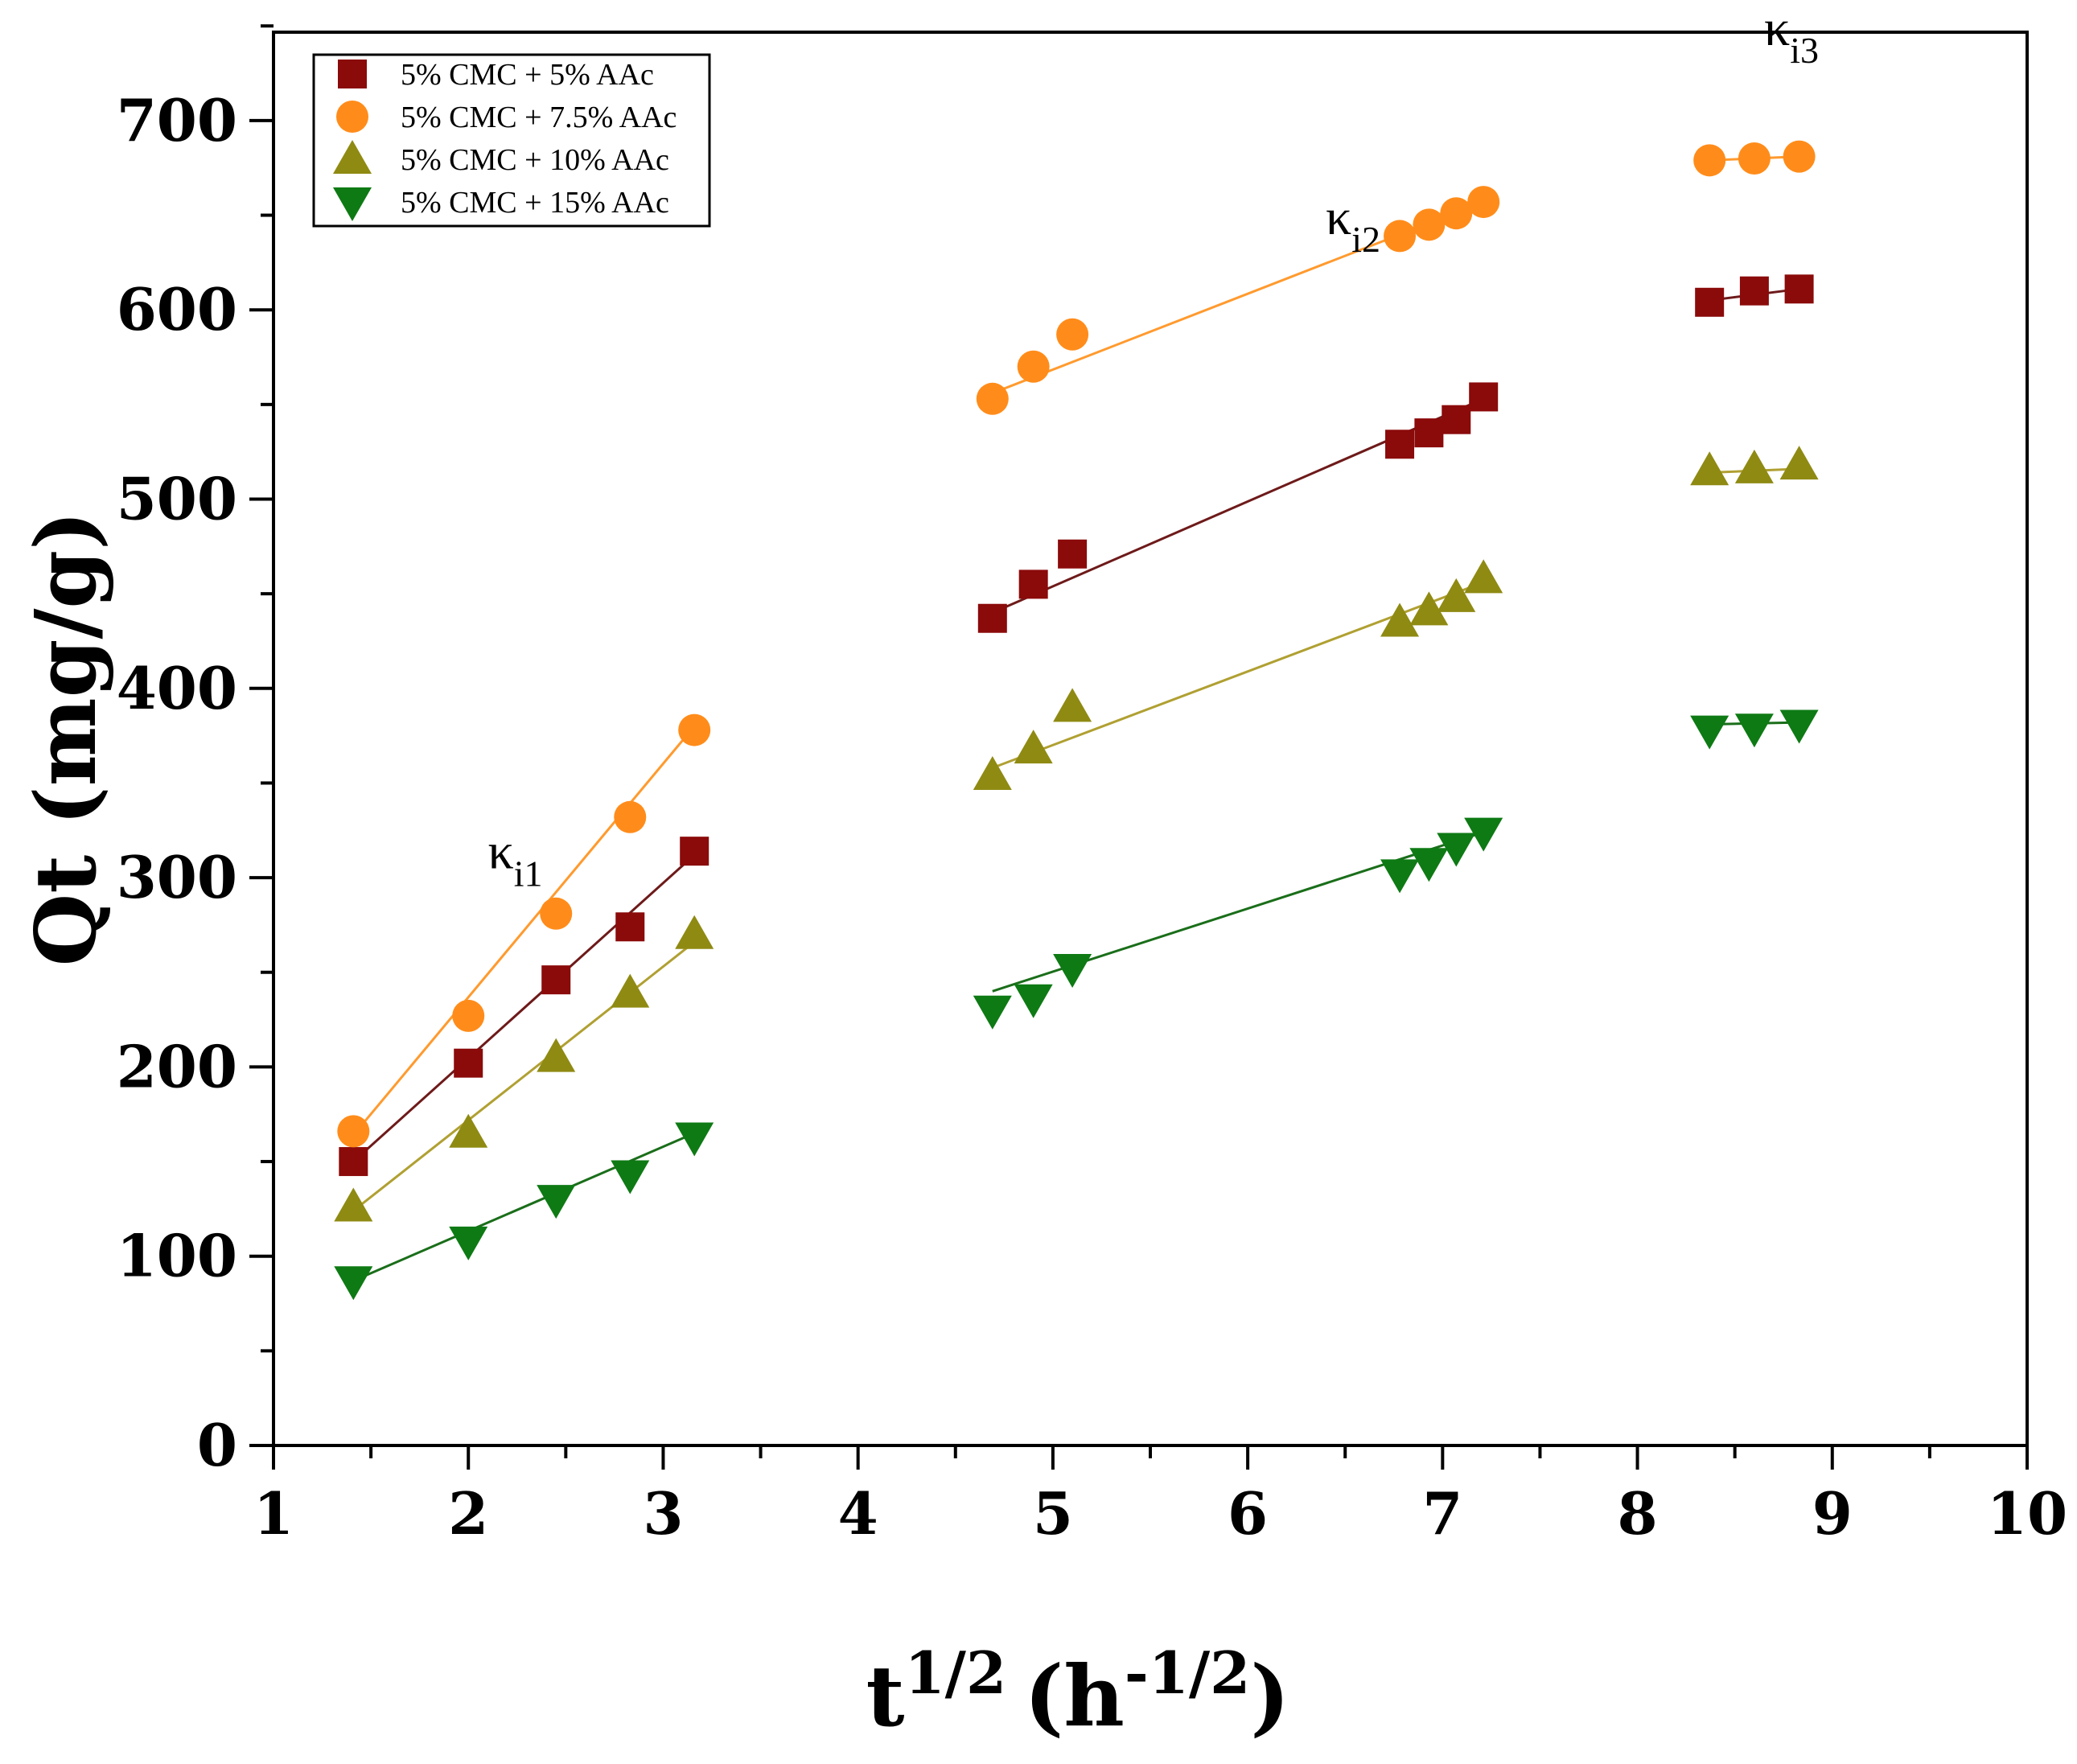 This screenshot has width=2077, height=1764. What do you see at coordinates (177, 688) in the screenshot?
I see `y-tick-label: 400` at bounding box center [177, 688].